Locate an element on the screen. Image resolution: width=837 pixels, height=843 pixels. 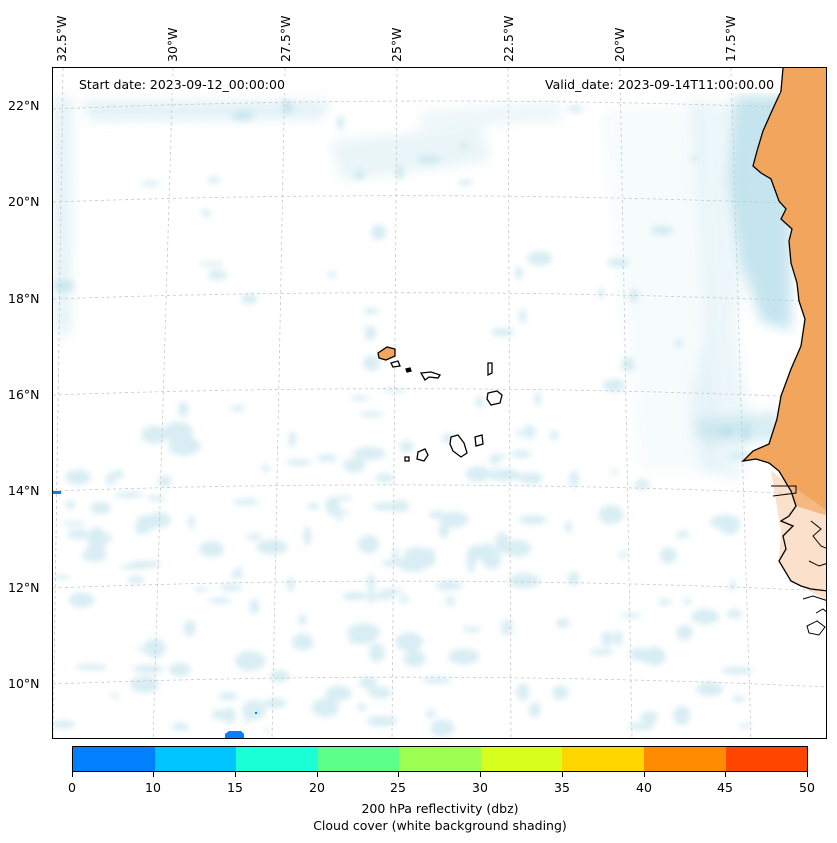
colorbar-ticklabel-3: 20 is located at coordinates (317, 787).